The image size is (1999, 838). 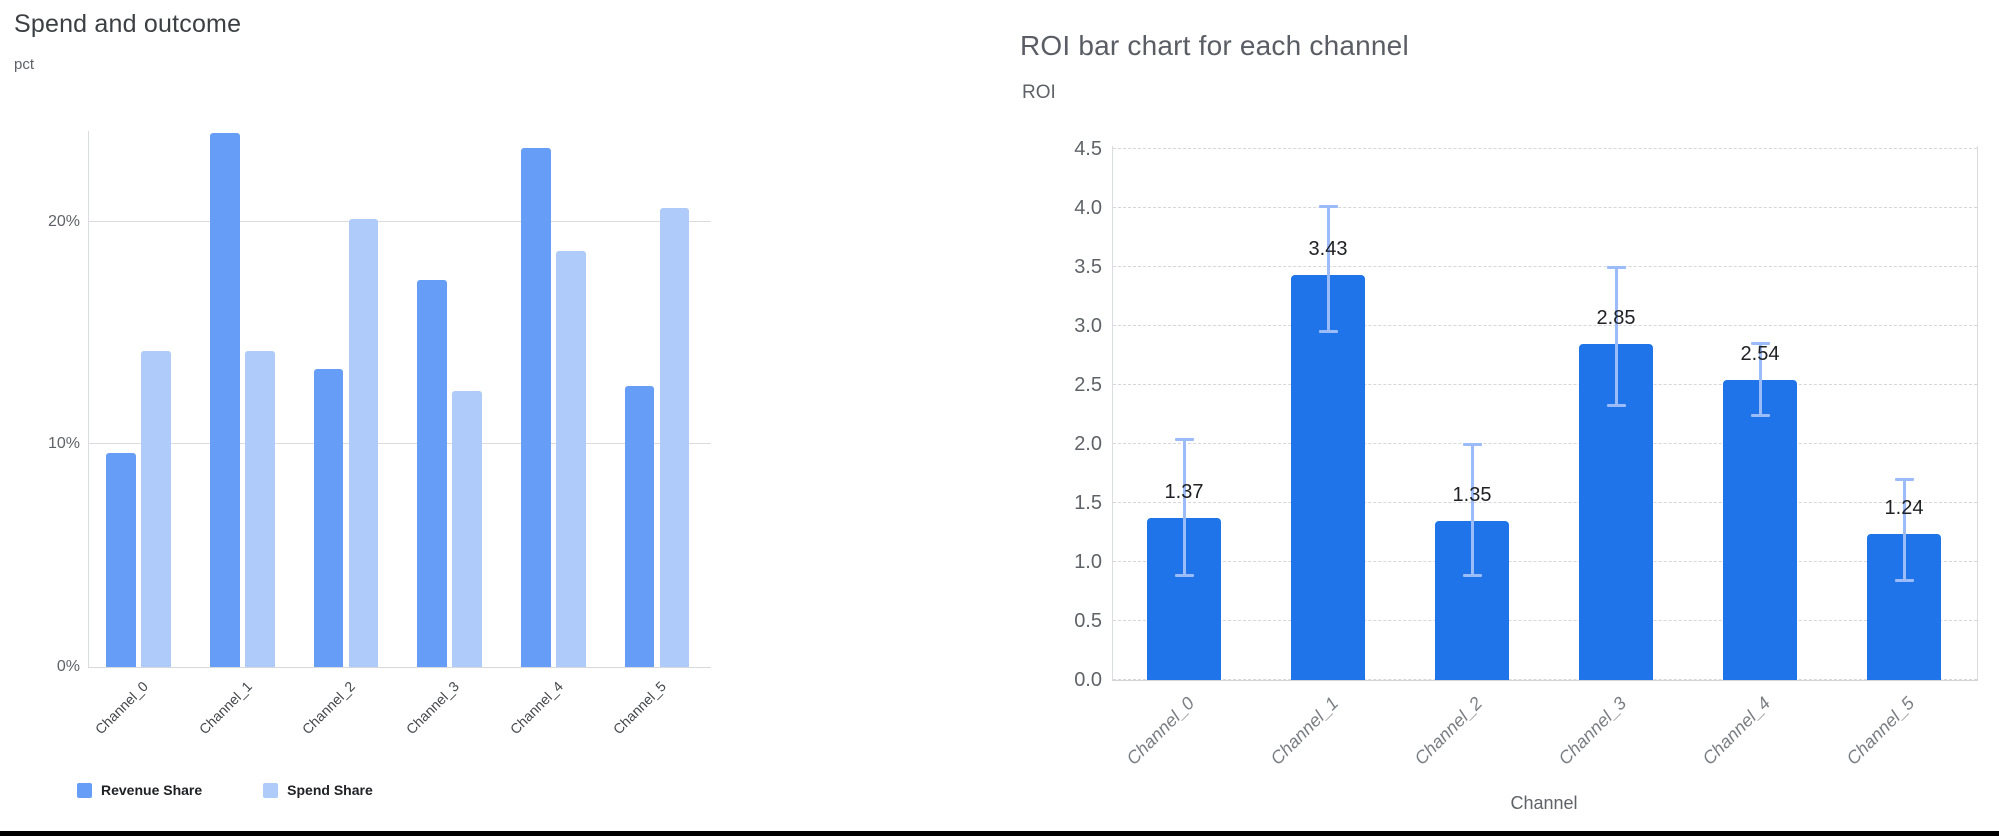 What do you see at coordinates (1088, 208) in the screenshot?
I see `y-tick-label-4.0: 4.0` at bounding box center [1088, 208].